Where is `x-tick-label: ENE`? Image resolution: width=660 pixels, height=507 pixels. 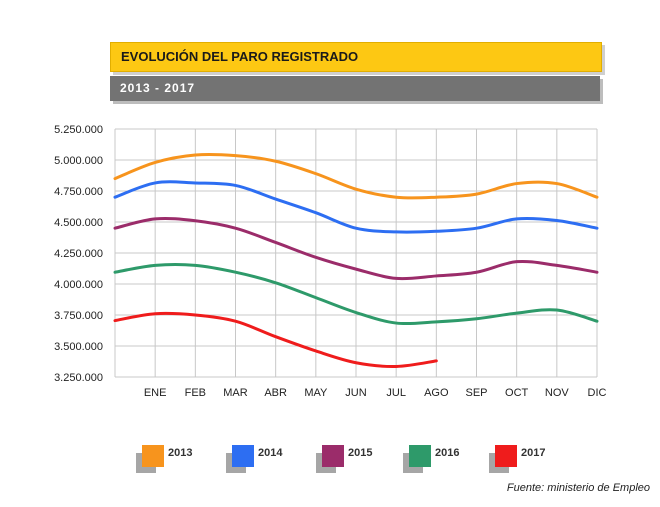 x-tick-label: ENE is located at coordinates (155, 393).